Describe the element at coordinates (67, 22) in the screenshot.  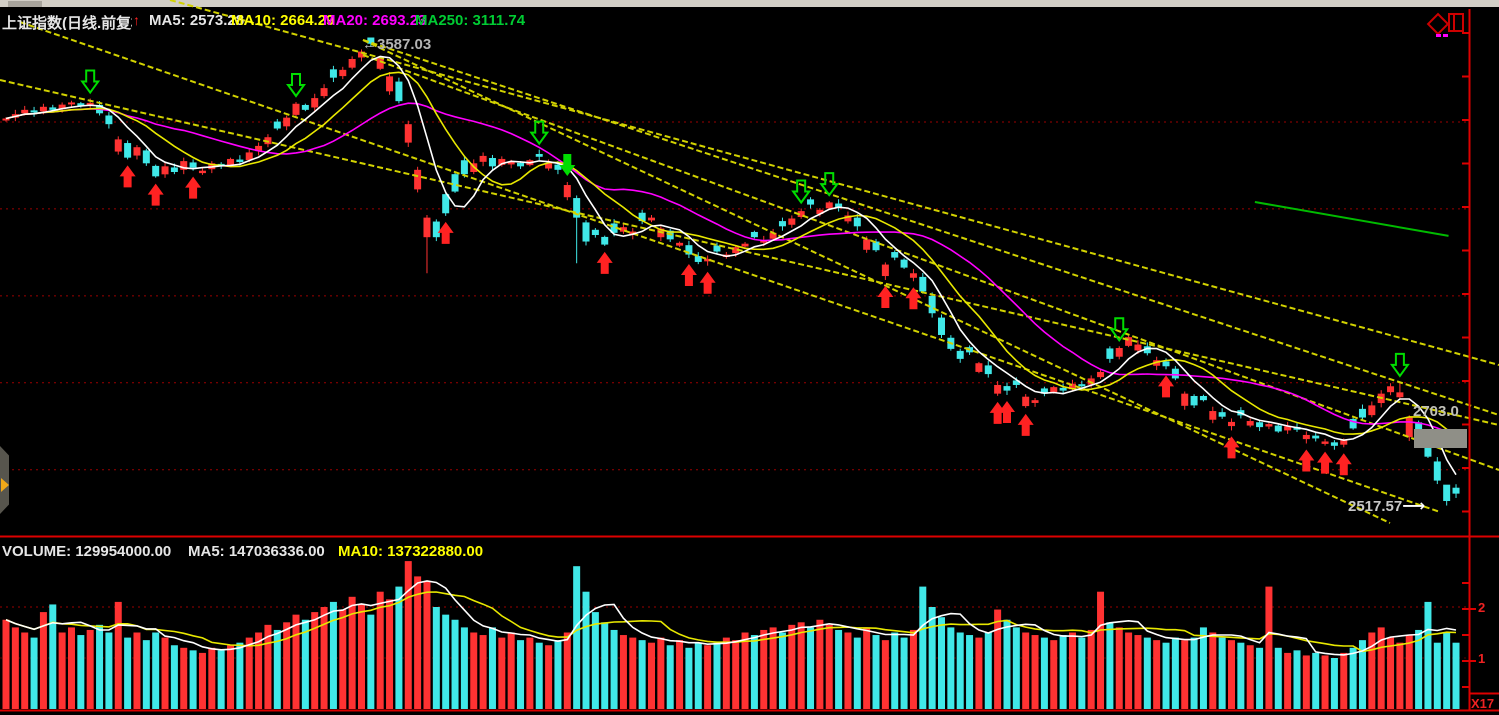
I see `instrument-title: 上证指数(日线.前复权)` at that location.